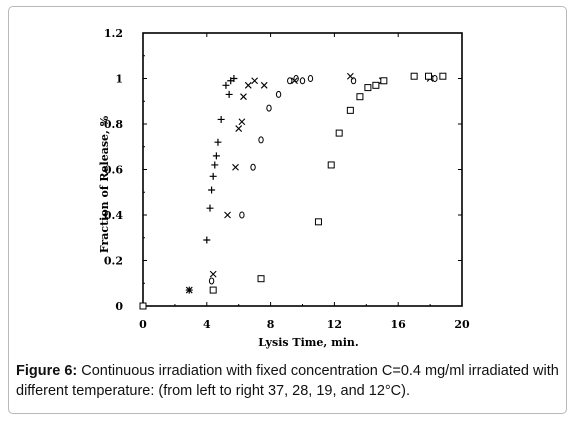 This screenshot has width=574, height=424. Describe the element at coordinates (119, 79) in the screenshot. I see `y-tick-label: 1` at that location.